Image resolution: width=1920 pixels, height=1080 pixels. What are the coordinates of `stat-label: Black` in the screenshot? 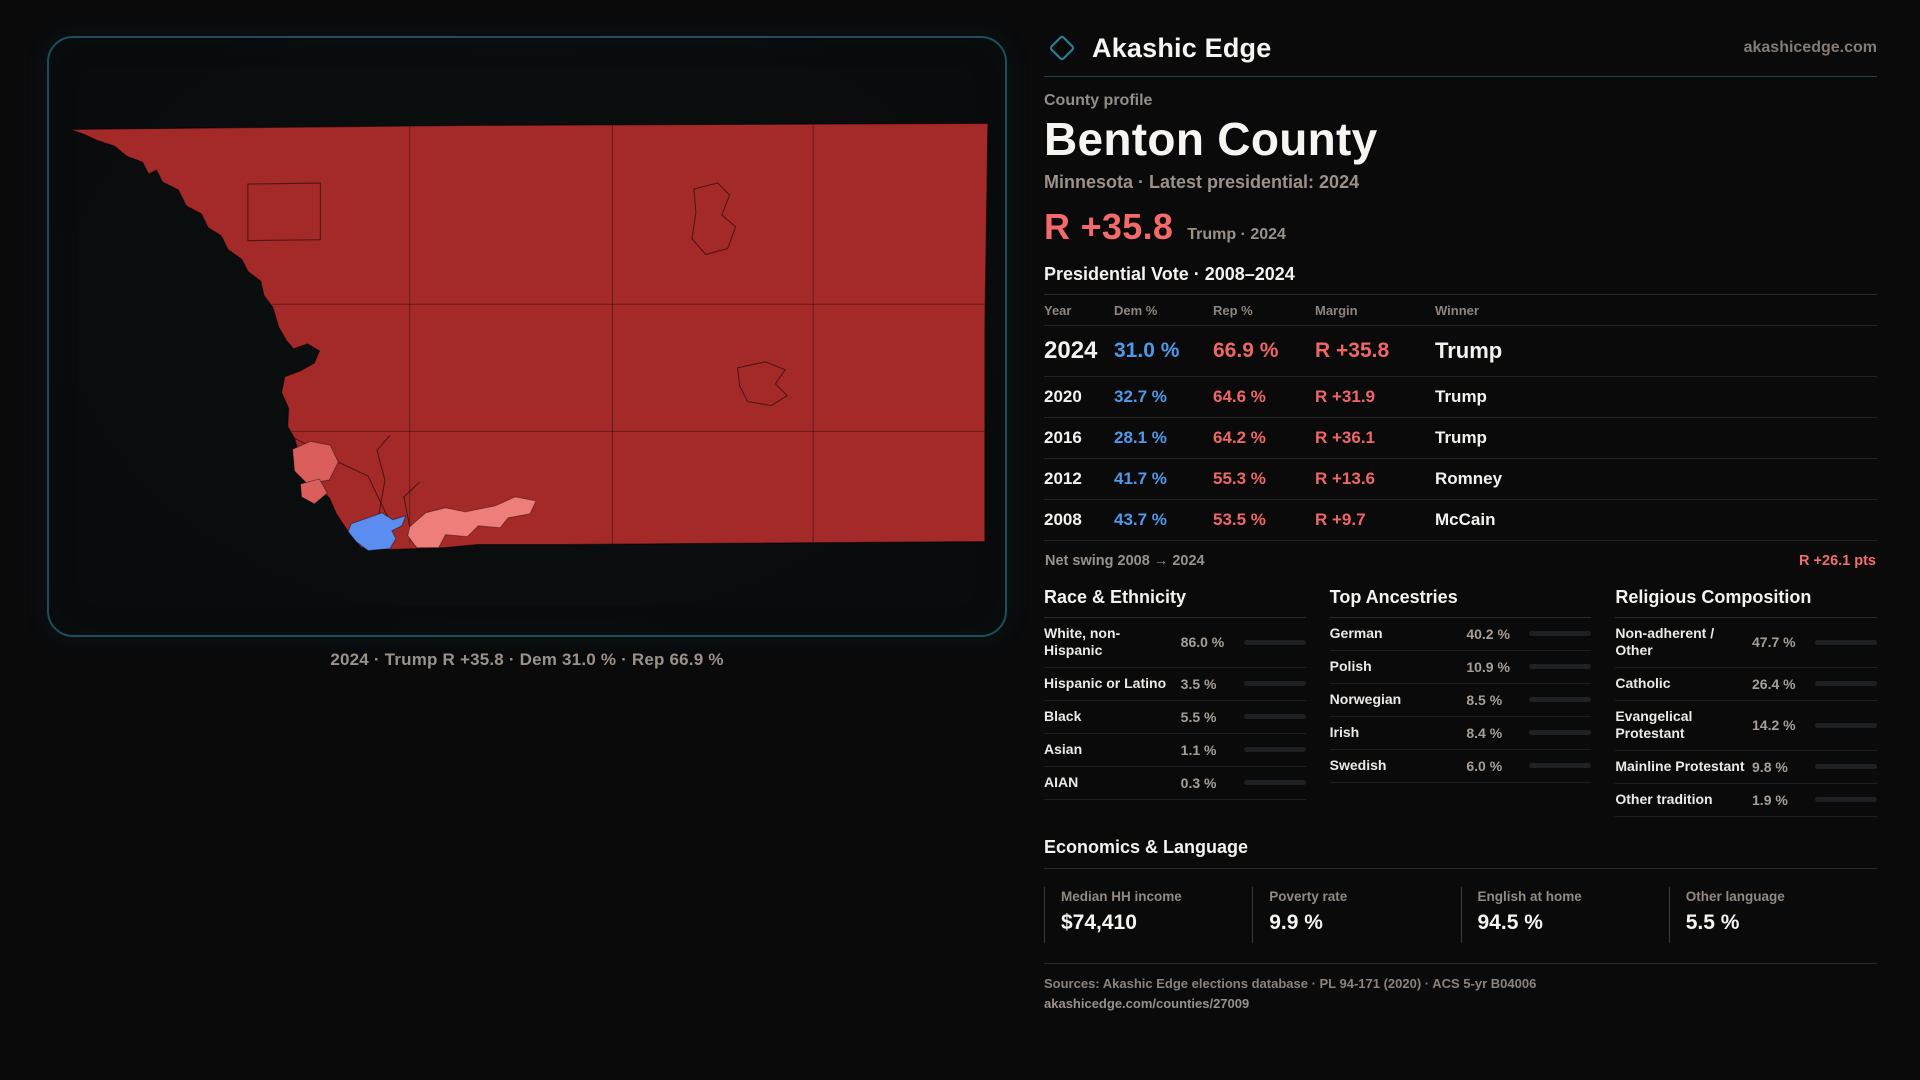 It's located at (1063, 715).